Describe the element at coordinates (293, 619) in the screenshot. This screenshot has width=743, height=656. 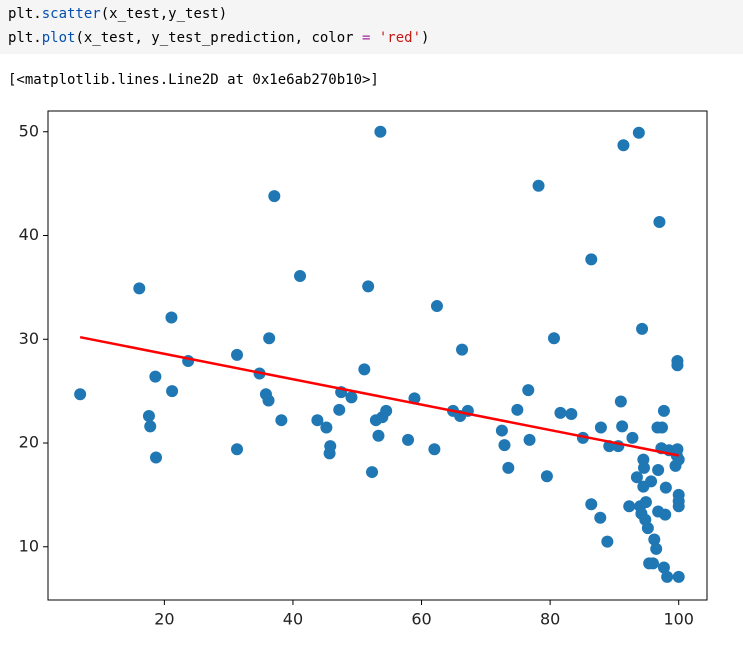
I see `x-tick-label: 40` at that location.